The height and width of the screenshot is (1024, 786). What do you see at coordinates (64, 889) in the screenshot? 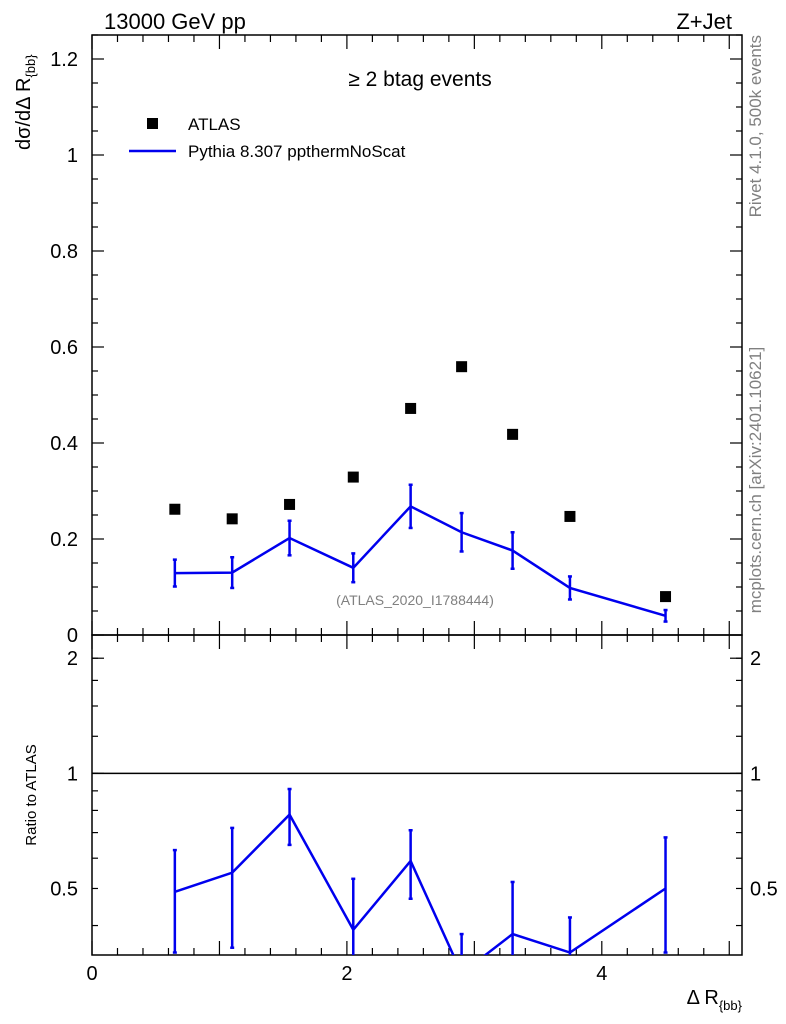
I see `ratio-y-tick-label-left: 0.5` at bounding box center [64, 889].